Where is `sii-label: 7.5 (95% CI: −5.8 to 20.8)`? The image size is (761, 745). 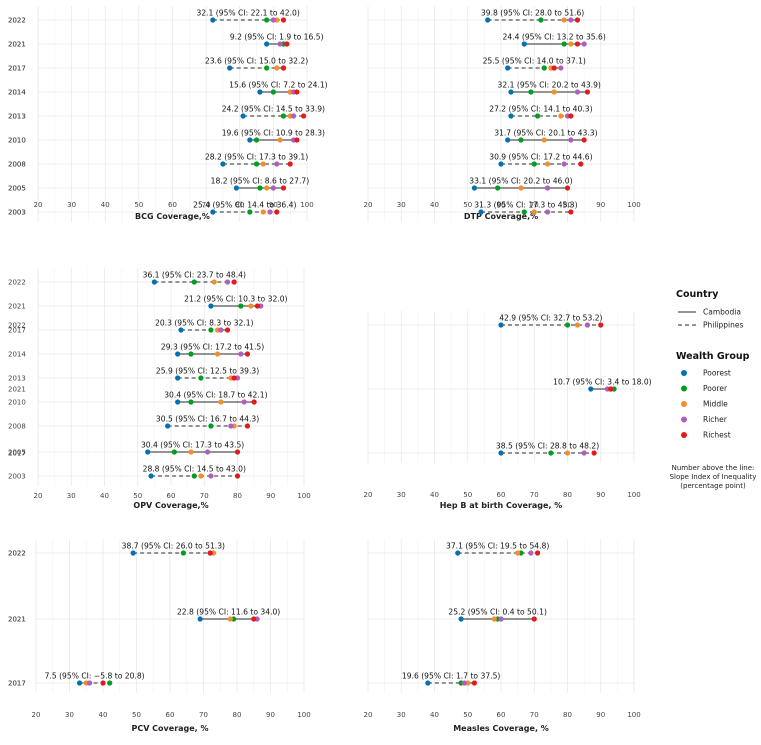
sii-label: 7.5 (95% CI: −5.8 to 20.8) is located at coordinates (95, 676).